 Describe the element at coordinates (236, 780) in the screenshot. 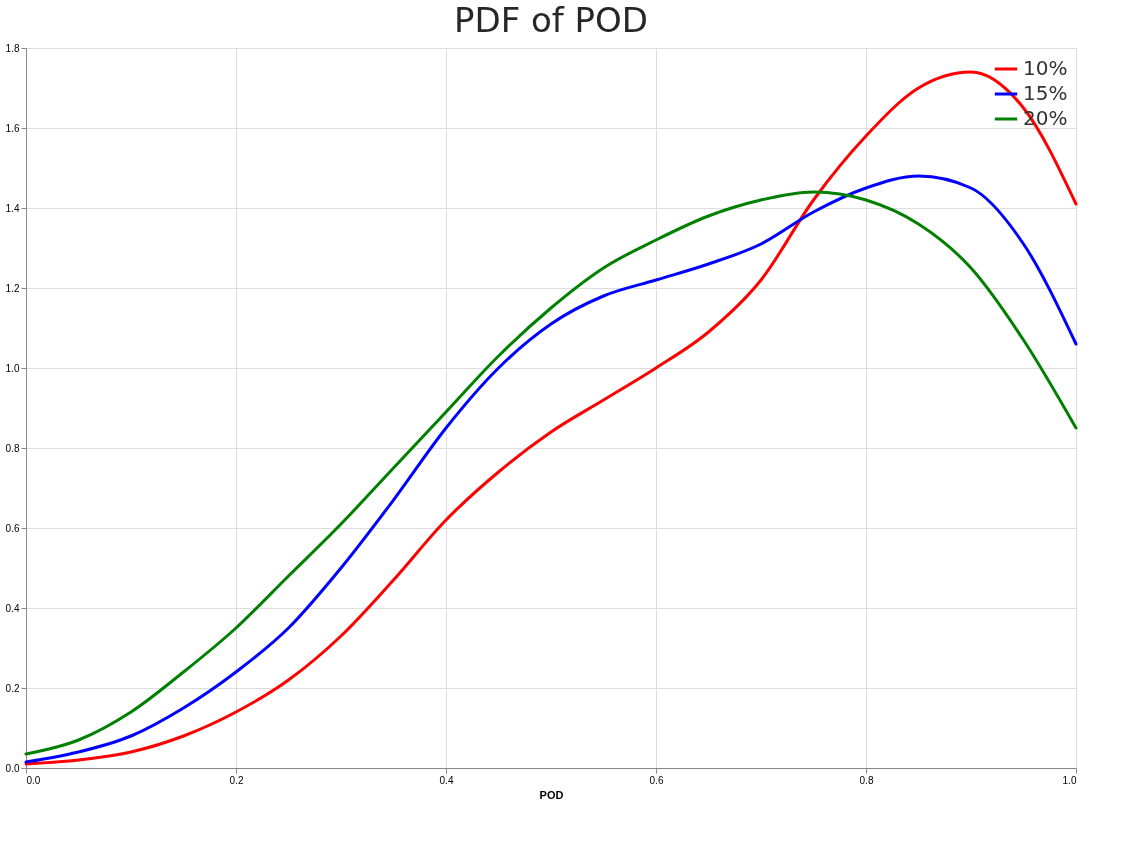

I see `x-tick-label: 0.2` at that location.